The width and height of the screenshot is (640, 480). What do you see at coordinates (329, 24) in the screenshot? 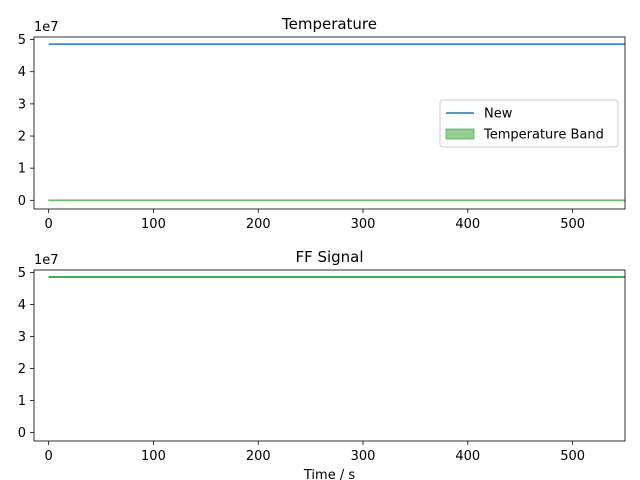
I see `chart-title: Temperature` at bounding box center [329, 24].